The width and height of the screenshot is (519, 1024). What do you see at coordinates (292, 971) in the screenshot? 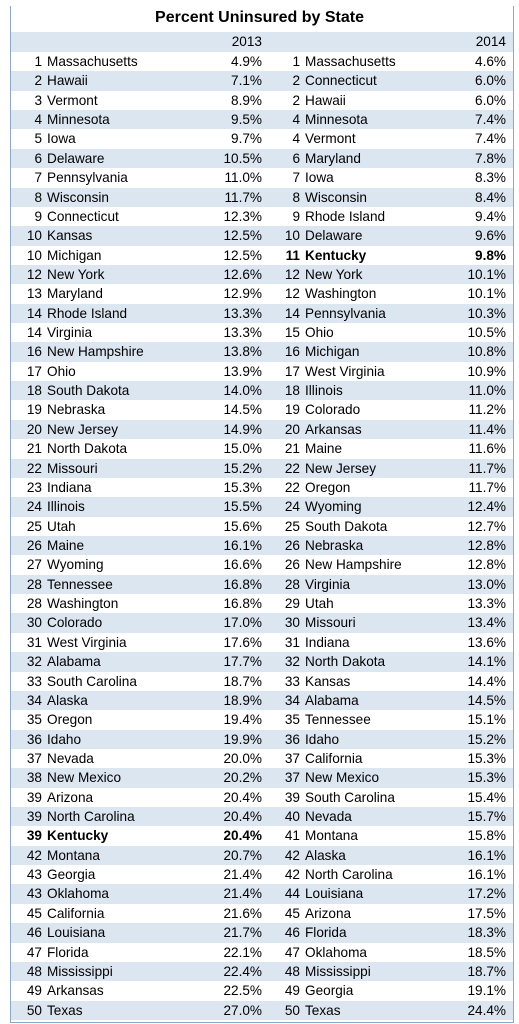
I see `rank-2014: 48` at bounding box center [292, 971].